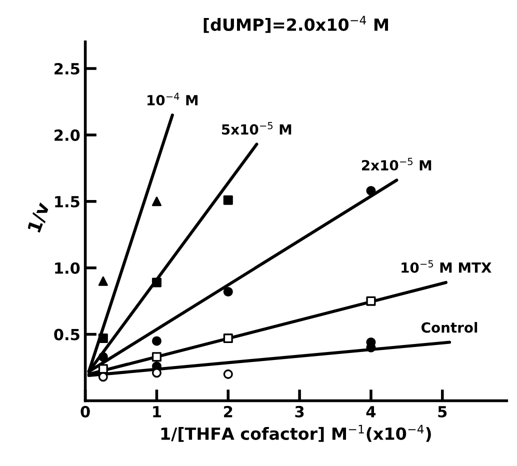 Image resolution: width=517 pixels, height=466 pixels. What do you see at coordinates (371, 412) in the screenshot?
I see `x-tick-label: 4` at bounding box center [371, 412].